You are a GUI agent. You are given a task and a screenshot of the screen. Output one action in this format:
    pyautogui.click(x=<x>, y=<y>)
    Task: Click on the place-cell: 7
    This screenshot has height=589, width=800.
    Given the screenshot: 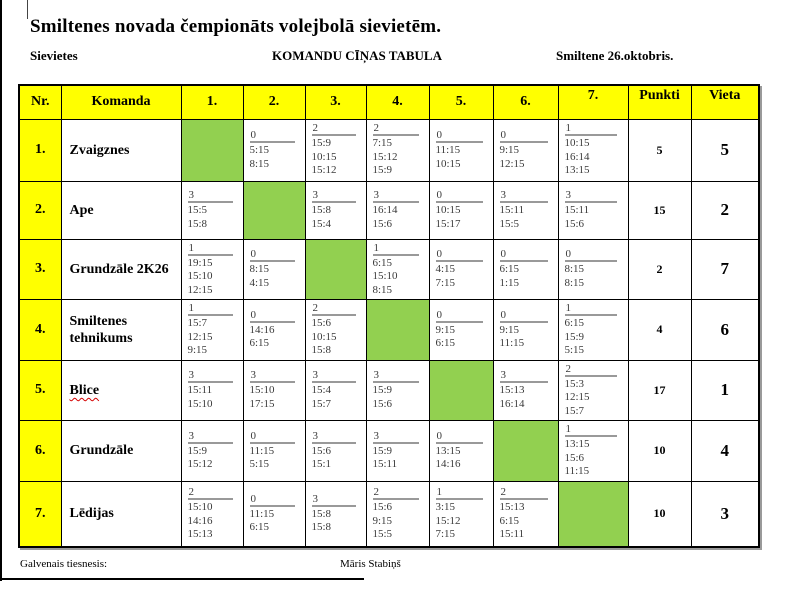 What is the action you would take?
    pyautogui.click(x=725, y=269)
    